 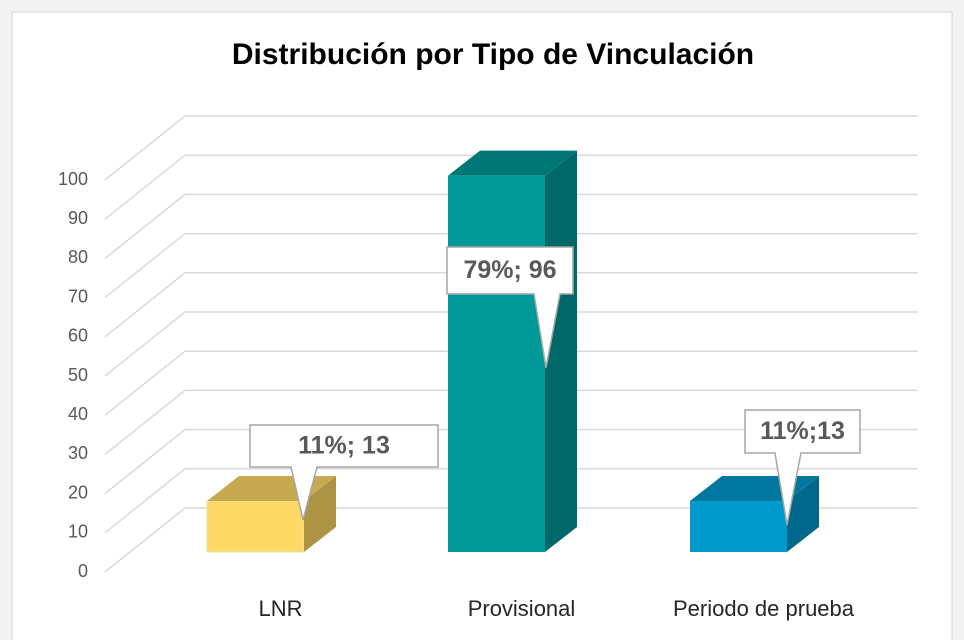 What do you see at coordinates (78, 336) in the screenshot?
I see `y-tick-label: 60` at bounding box center [78, 336].